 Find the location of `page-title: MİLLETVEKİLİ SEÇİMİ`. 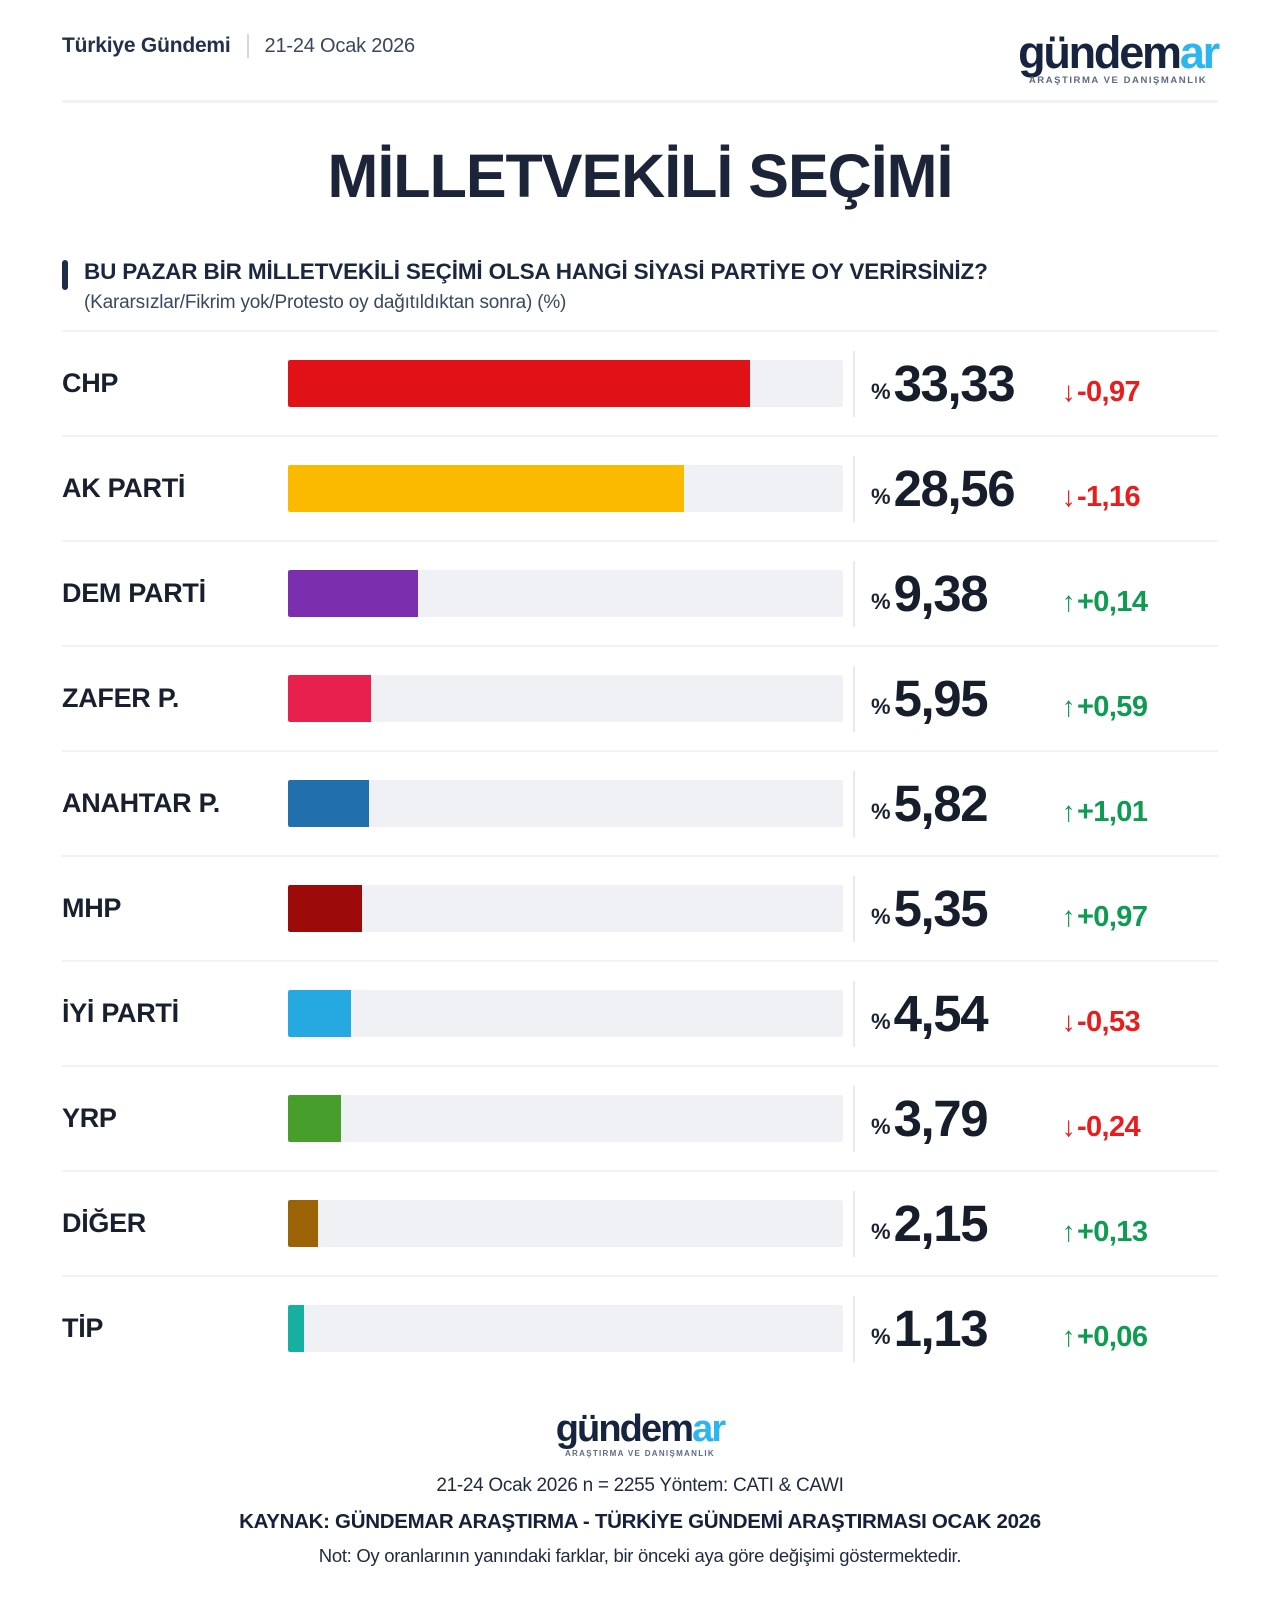

page-title: MİLLETVEKİLİ SEÇİMİ is located at coordinates (640, 176).